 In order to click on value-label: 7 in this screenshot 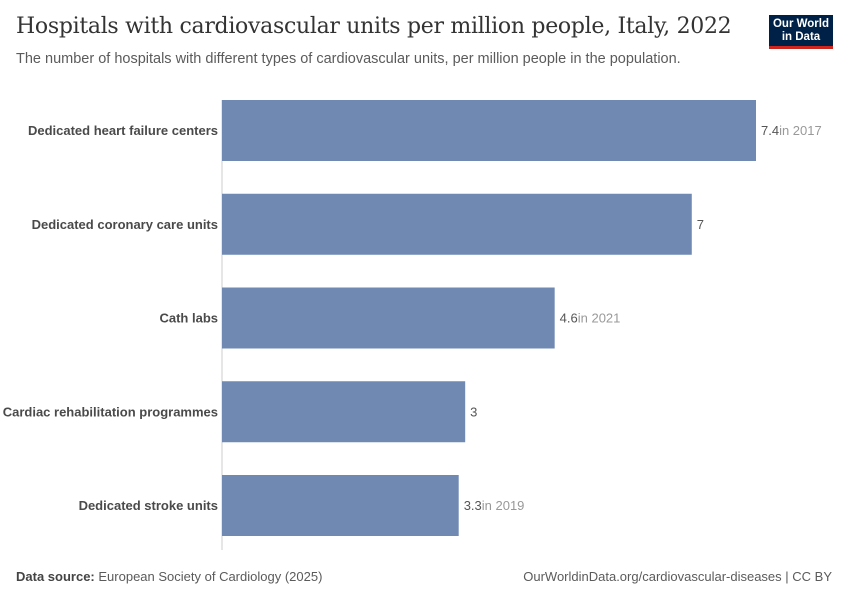, I will do `click(700, 224)`.